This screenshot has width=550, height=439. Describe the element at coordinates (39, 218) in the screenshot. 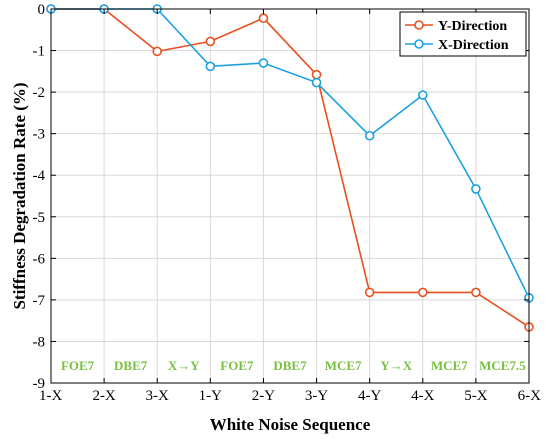

I see `y-tick-label: -5` at that location.